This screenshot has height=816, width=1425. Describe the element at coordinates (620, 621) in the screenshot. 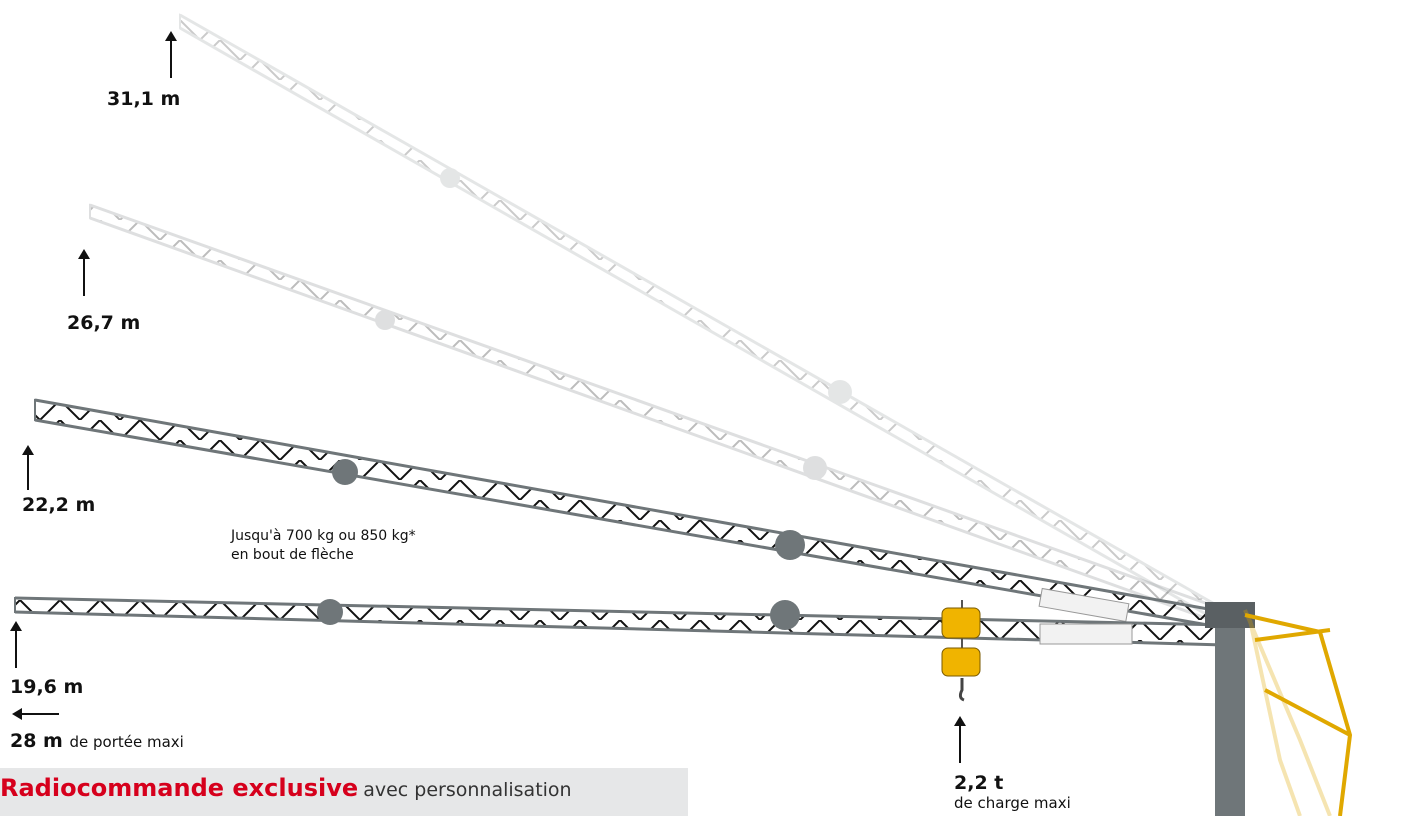

I see `jib-position-20m` at that location.